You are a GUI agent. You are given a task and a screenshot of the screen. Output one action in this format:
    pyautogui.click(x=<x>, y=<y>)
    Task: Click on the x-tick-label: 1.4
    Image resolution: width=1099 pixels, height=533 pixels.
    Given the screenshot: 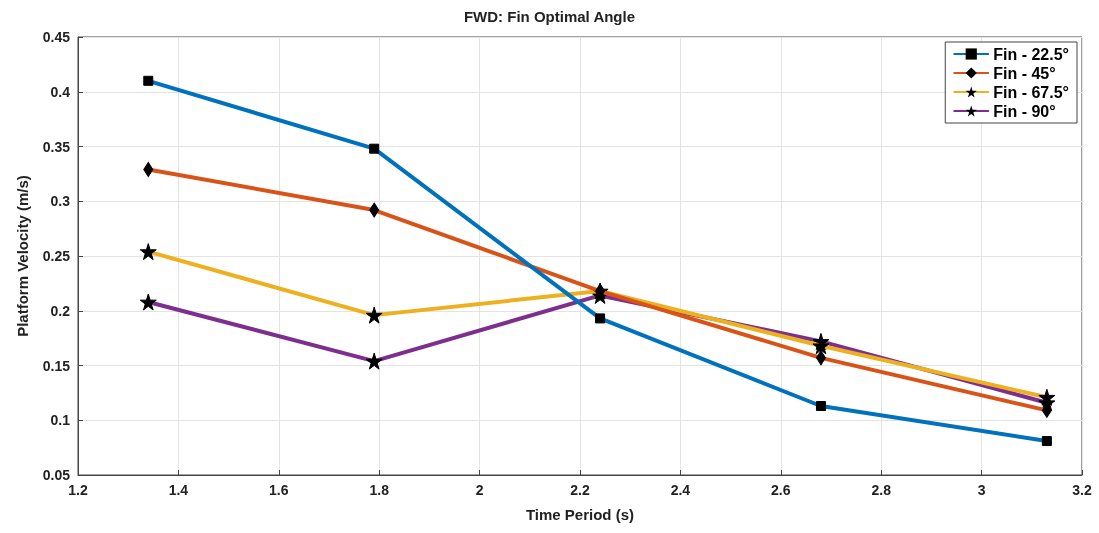 What is the action you would take?
    pyautogui.click(x=178, y=490)
    